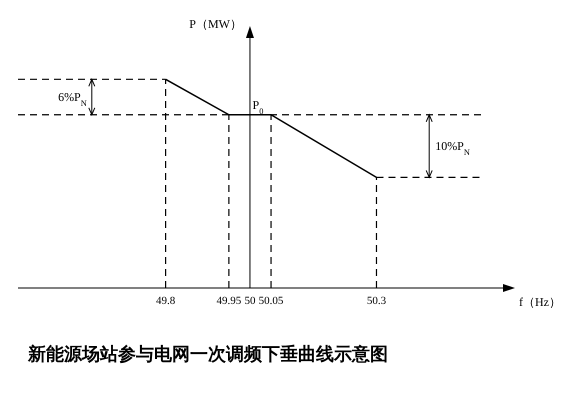  Describe the element at coordinates (258, 107) in the screenshot. I see `annotation: P$_{0}$` at that location.